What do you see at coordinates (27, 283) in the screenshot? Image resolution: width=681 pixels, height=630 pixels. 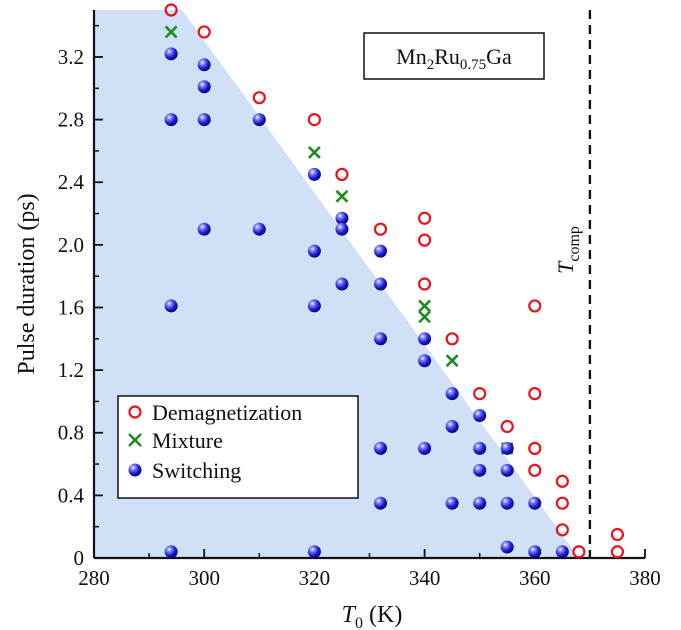 I see `y-axis-label: Pulse duration (ps)` at bounding box center [27, 283].